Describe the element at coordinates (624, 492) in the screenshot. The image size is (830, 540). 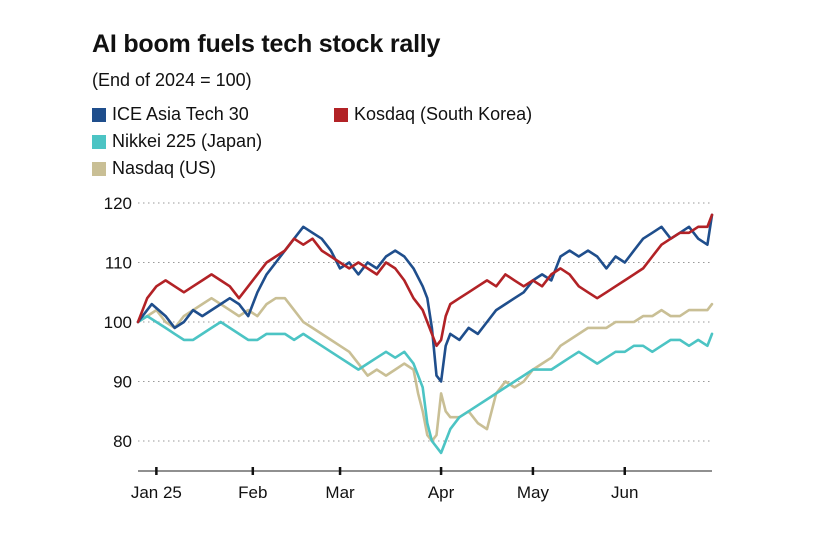
I see `x-tick-label-5: Jun` at that location.